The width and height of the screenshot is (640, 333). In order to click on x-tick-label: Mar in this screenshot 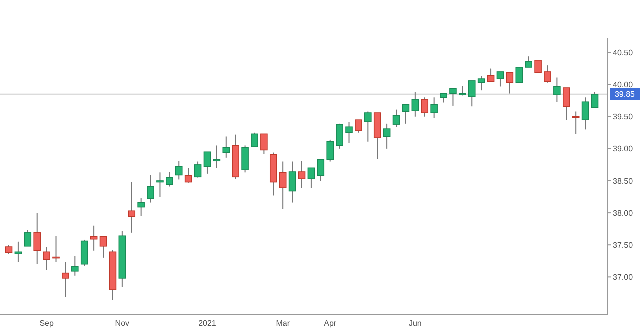, I will do `click(283, 323)`.